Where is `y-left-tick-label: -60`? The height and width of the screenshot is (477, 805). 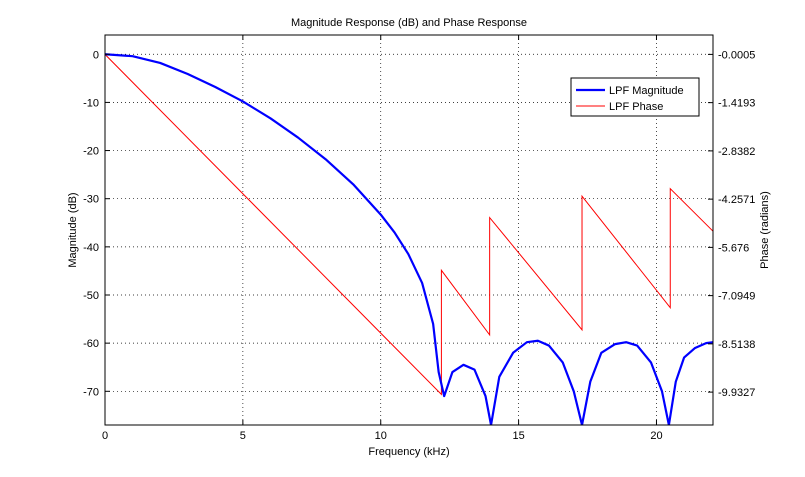
y-left-tick-label: -60 is located at coordinates (91, 344).